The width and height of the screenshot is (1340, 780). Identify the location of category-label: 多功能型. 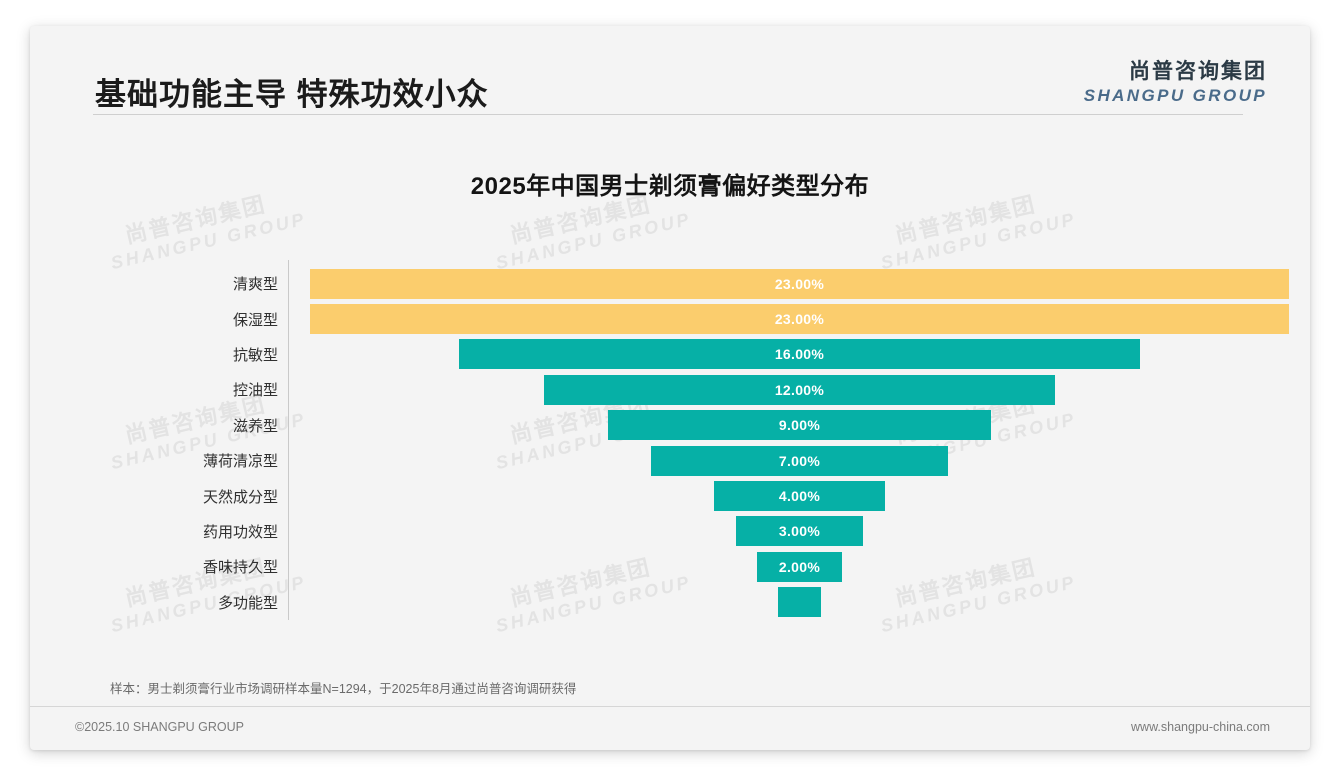
(247, 603).